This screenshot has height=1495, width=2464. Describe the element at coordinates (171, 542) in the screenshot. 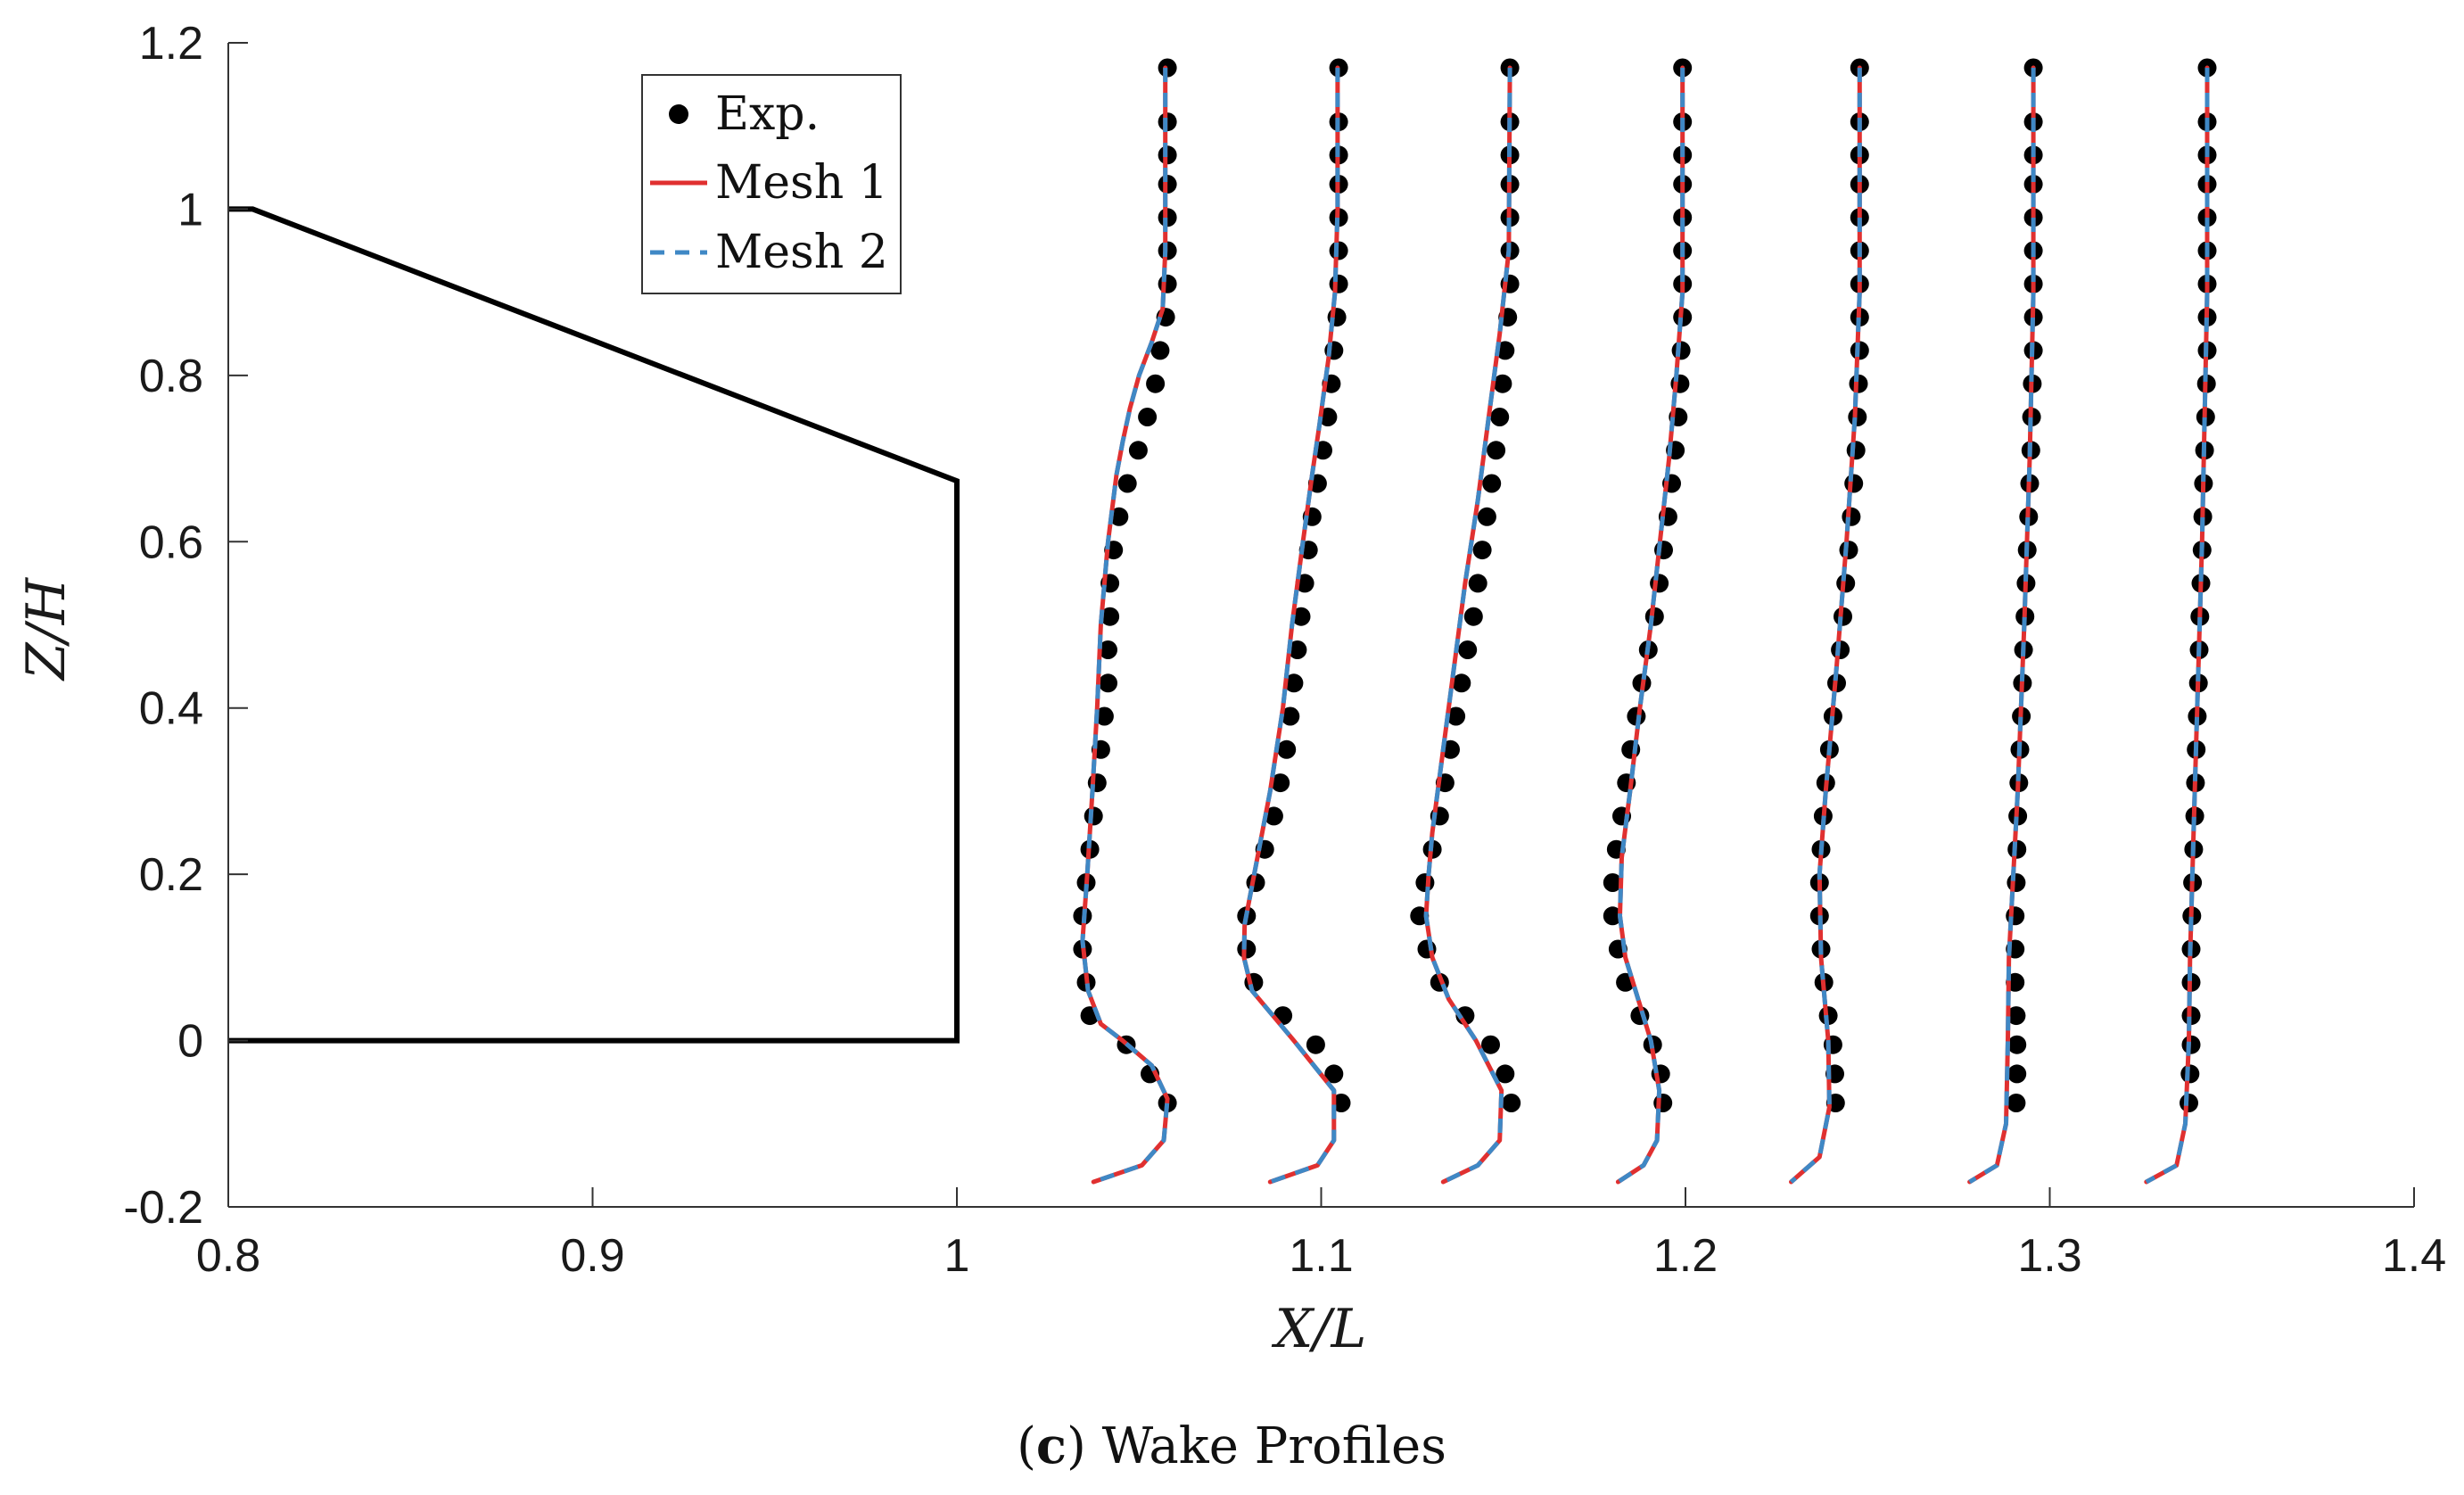

I see `y-tick-label: 0.6` at that location.